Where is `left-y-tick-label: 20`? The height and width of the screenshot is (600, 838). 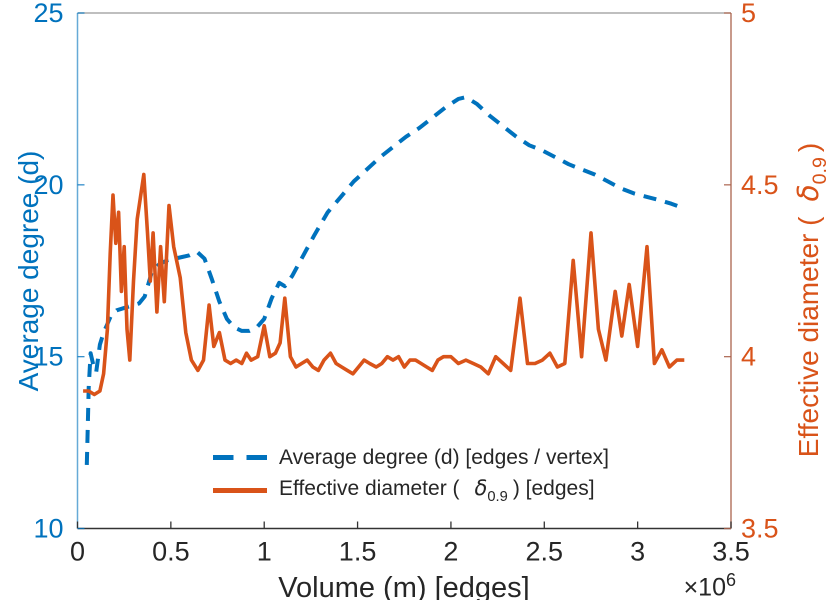 left-y-tick-label: 20 is located at coordinates (48, 185).